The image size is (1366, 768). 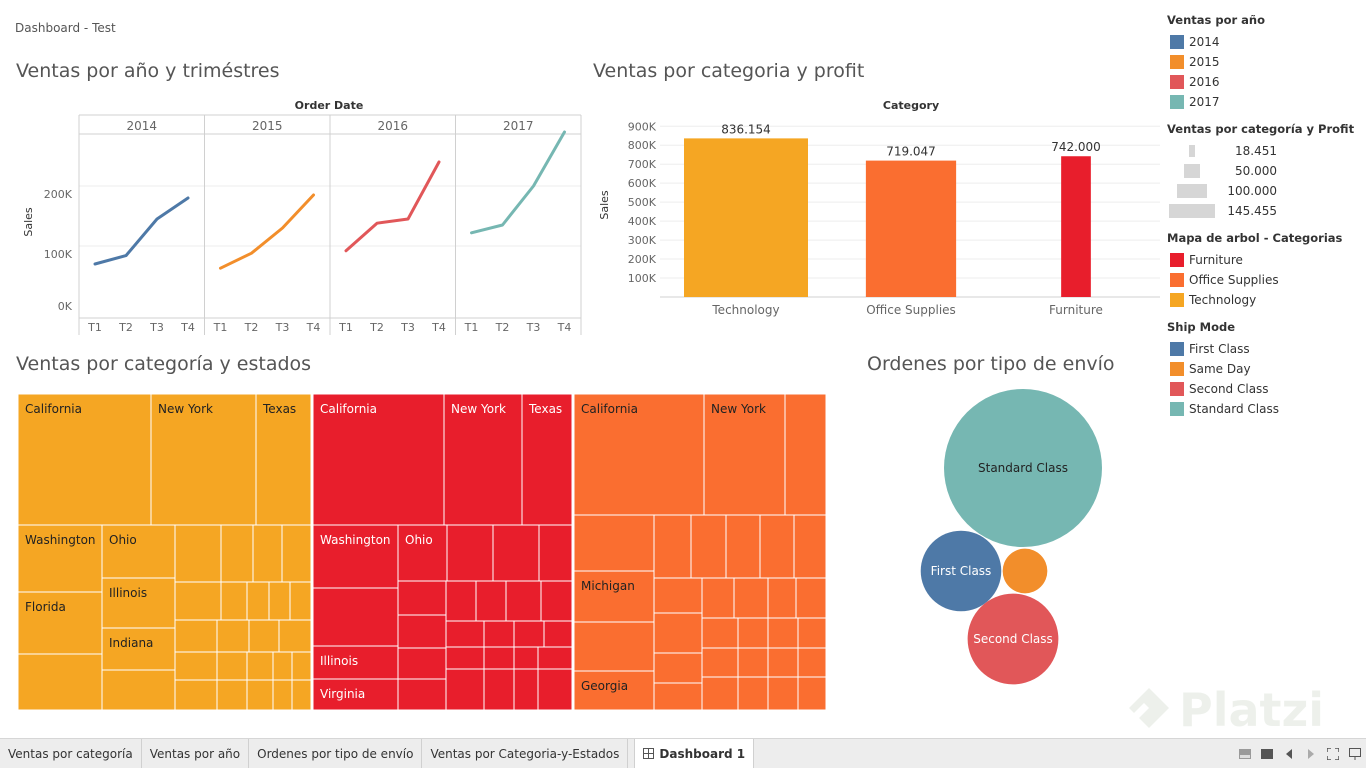 I want to click on presentation-mode-icon, so click(x=1355, y=753).